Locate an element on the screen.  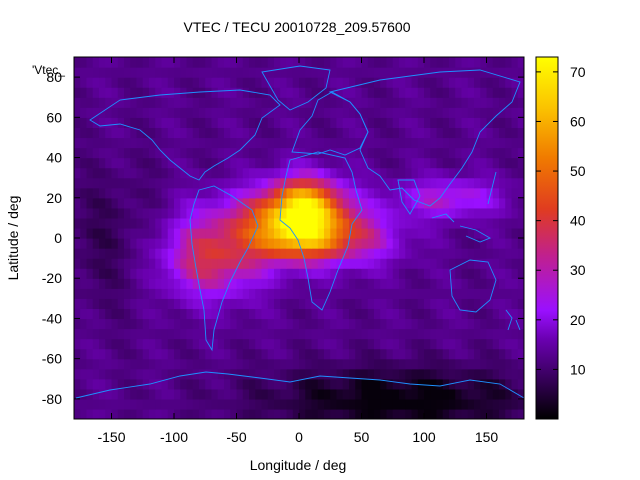
y-tick-label: 0 is located at coordinates (58, 238).